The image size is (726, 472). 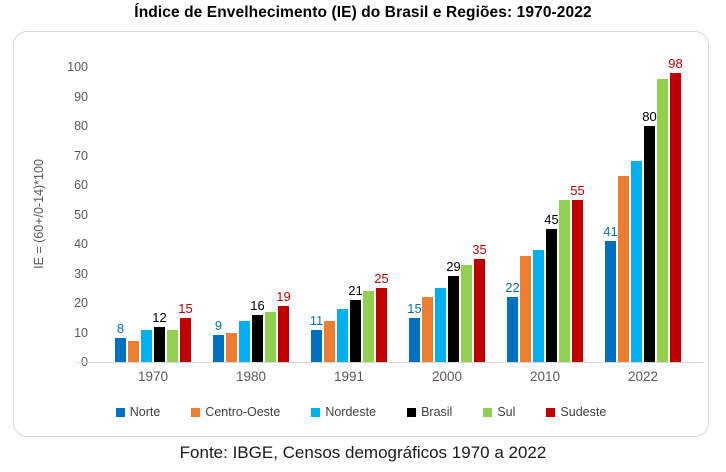 I want to click on y-axis-tick-50: 50, so click(x=81, y=214).